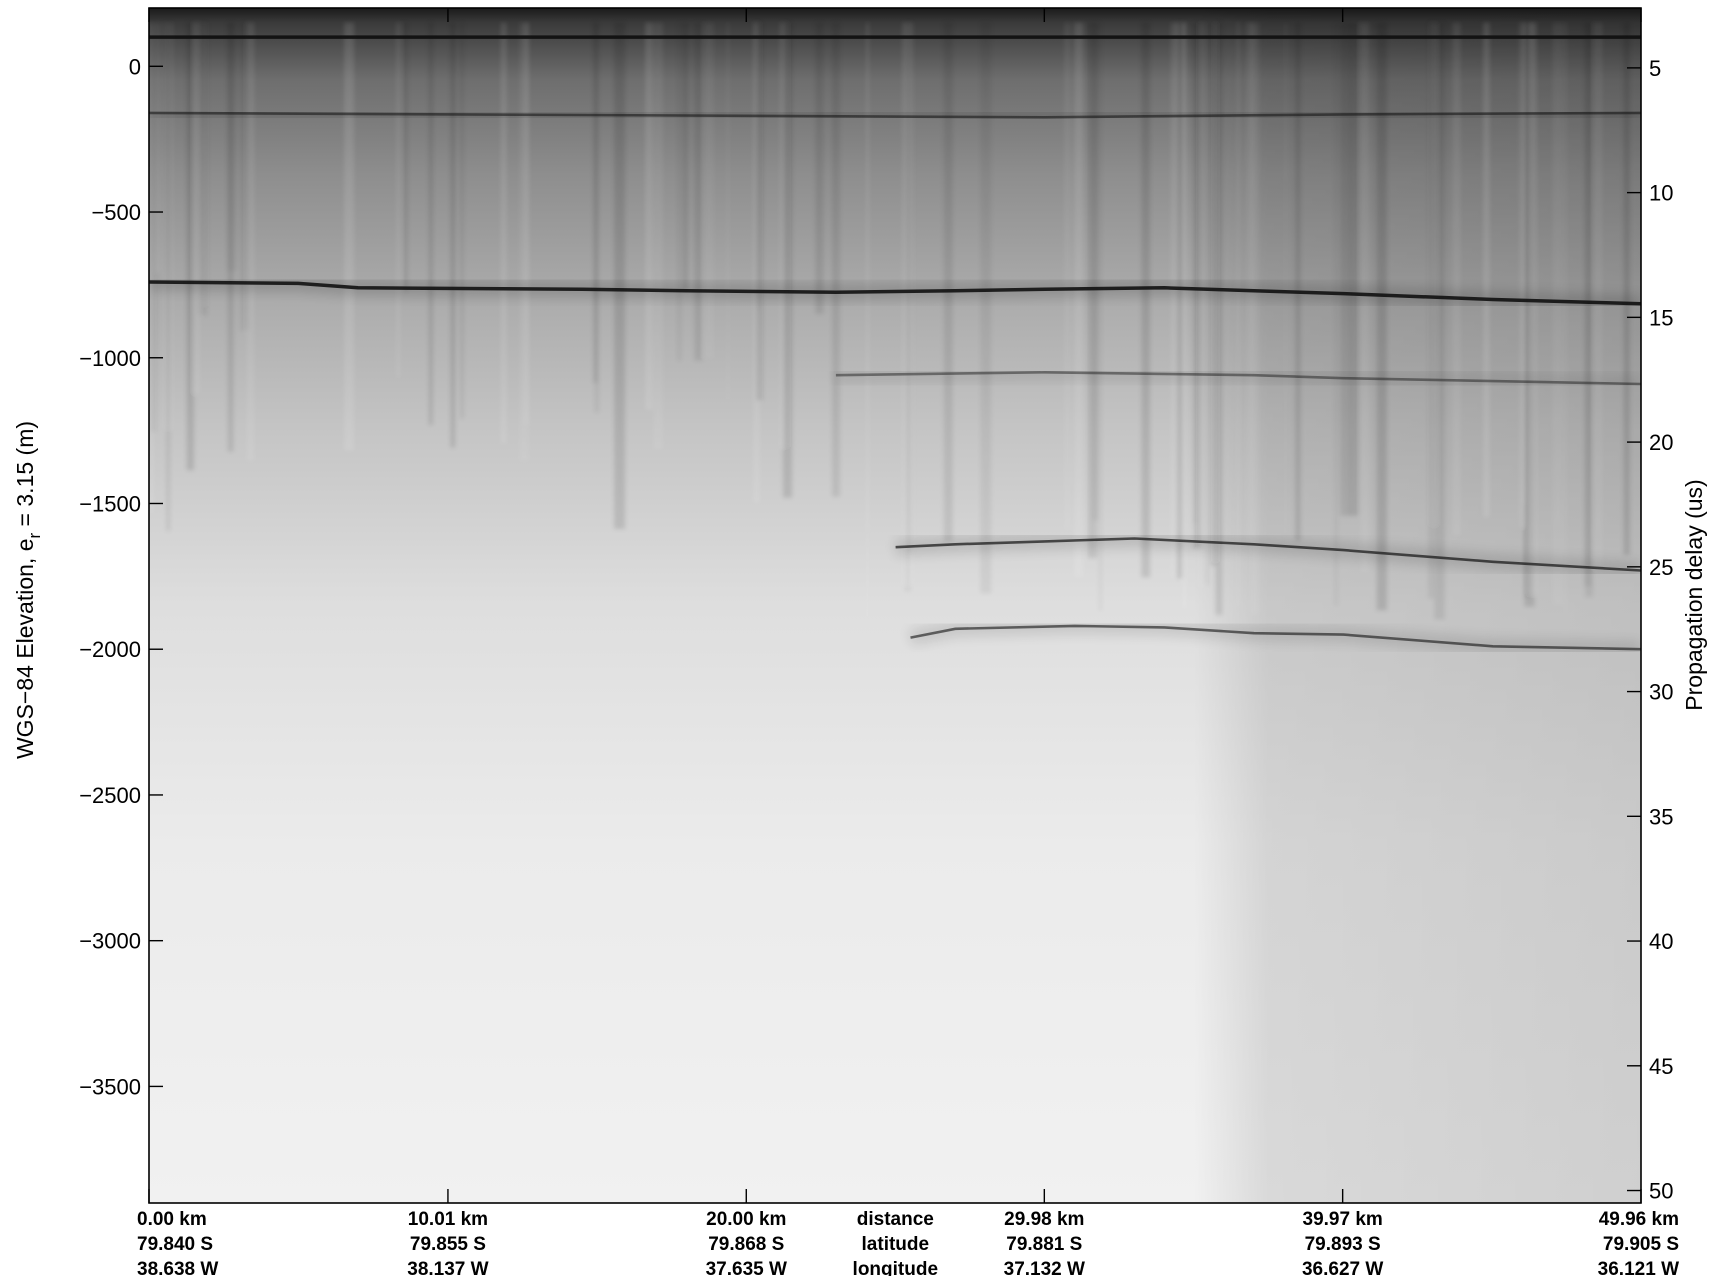  I want to click on right-axis-label: Propagation delay (us), so click(1694, 594).